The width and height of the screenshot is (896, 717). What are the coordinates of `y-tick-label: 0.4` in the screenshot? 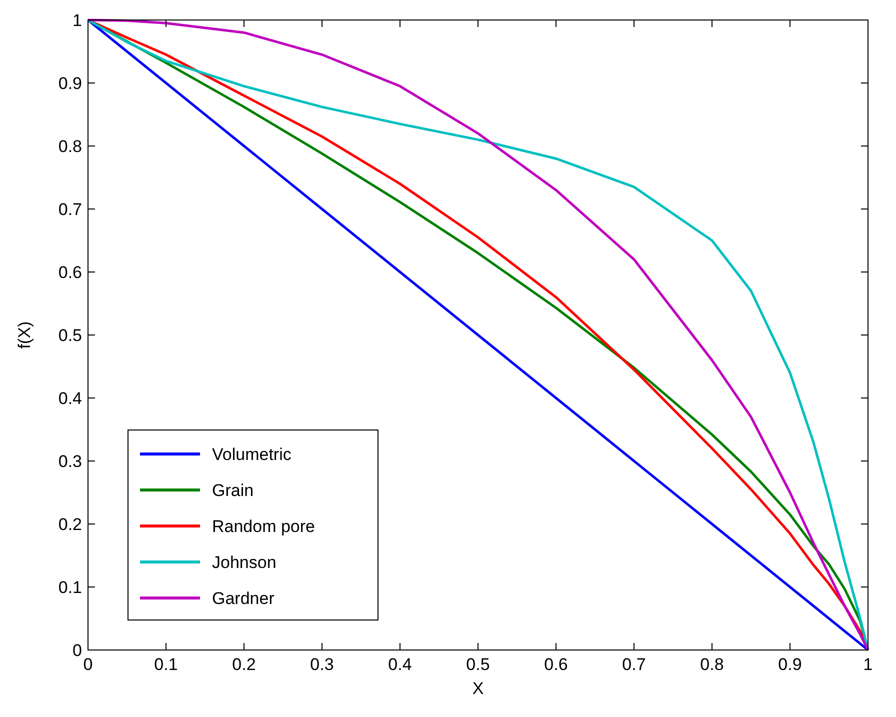 It's located at (70, 398).